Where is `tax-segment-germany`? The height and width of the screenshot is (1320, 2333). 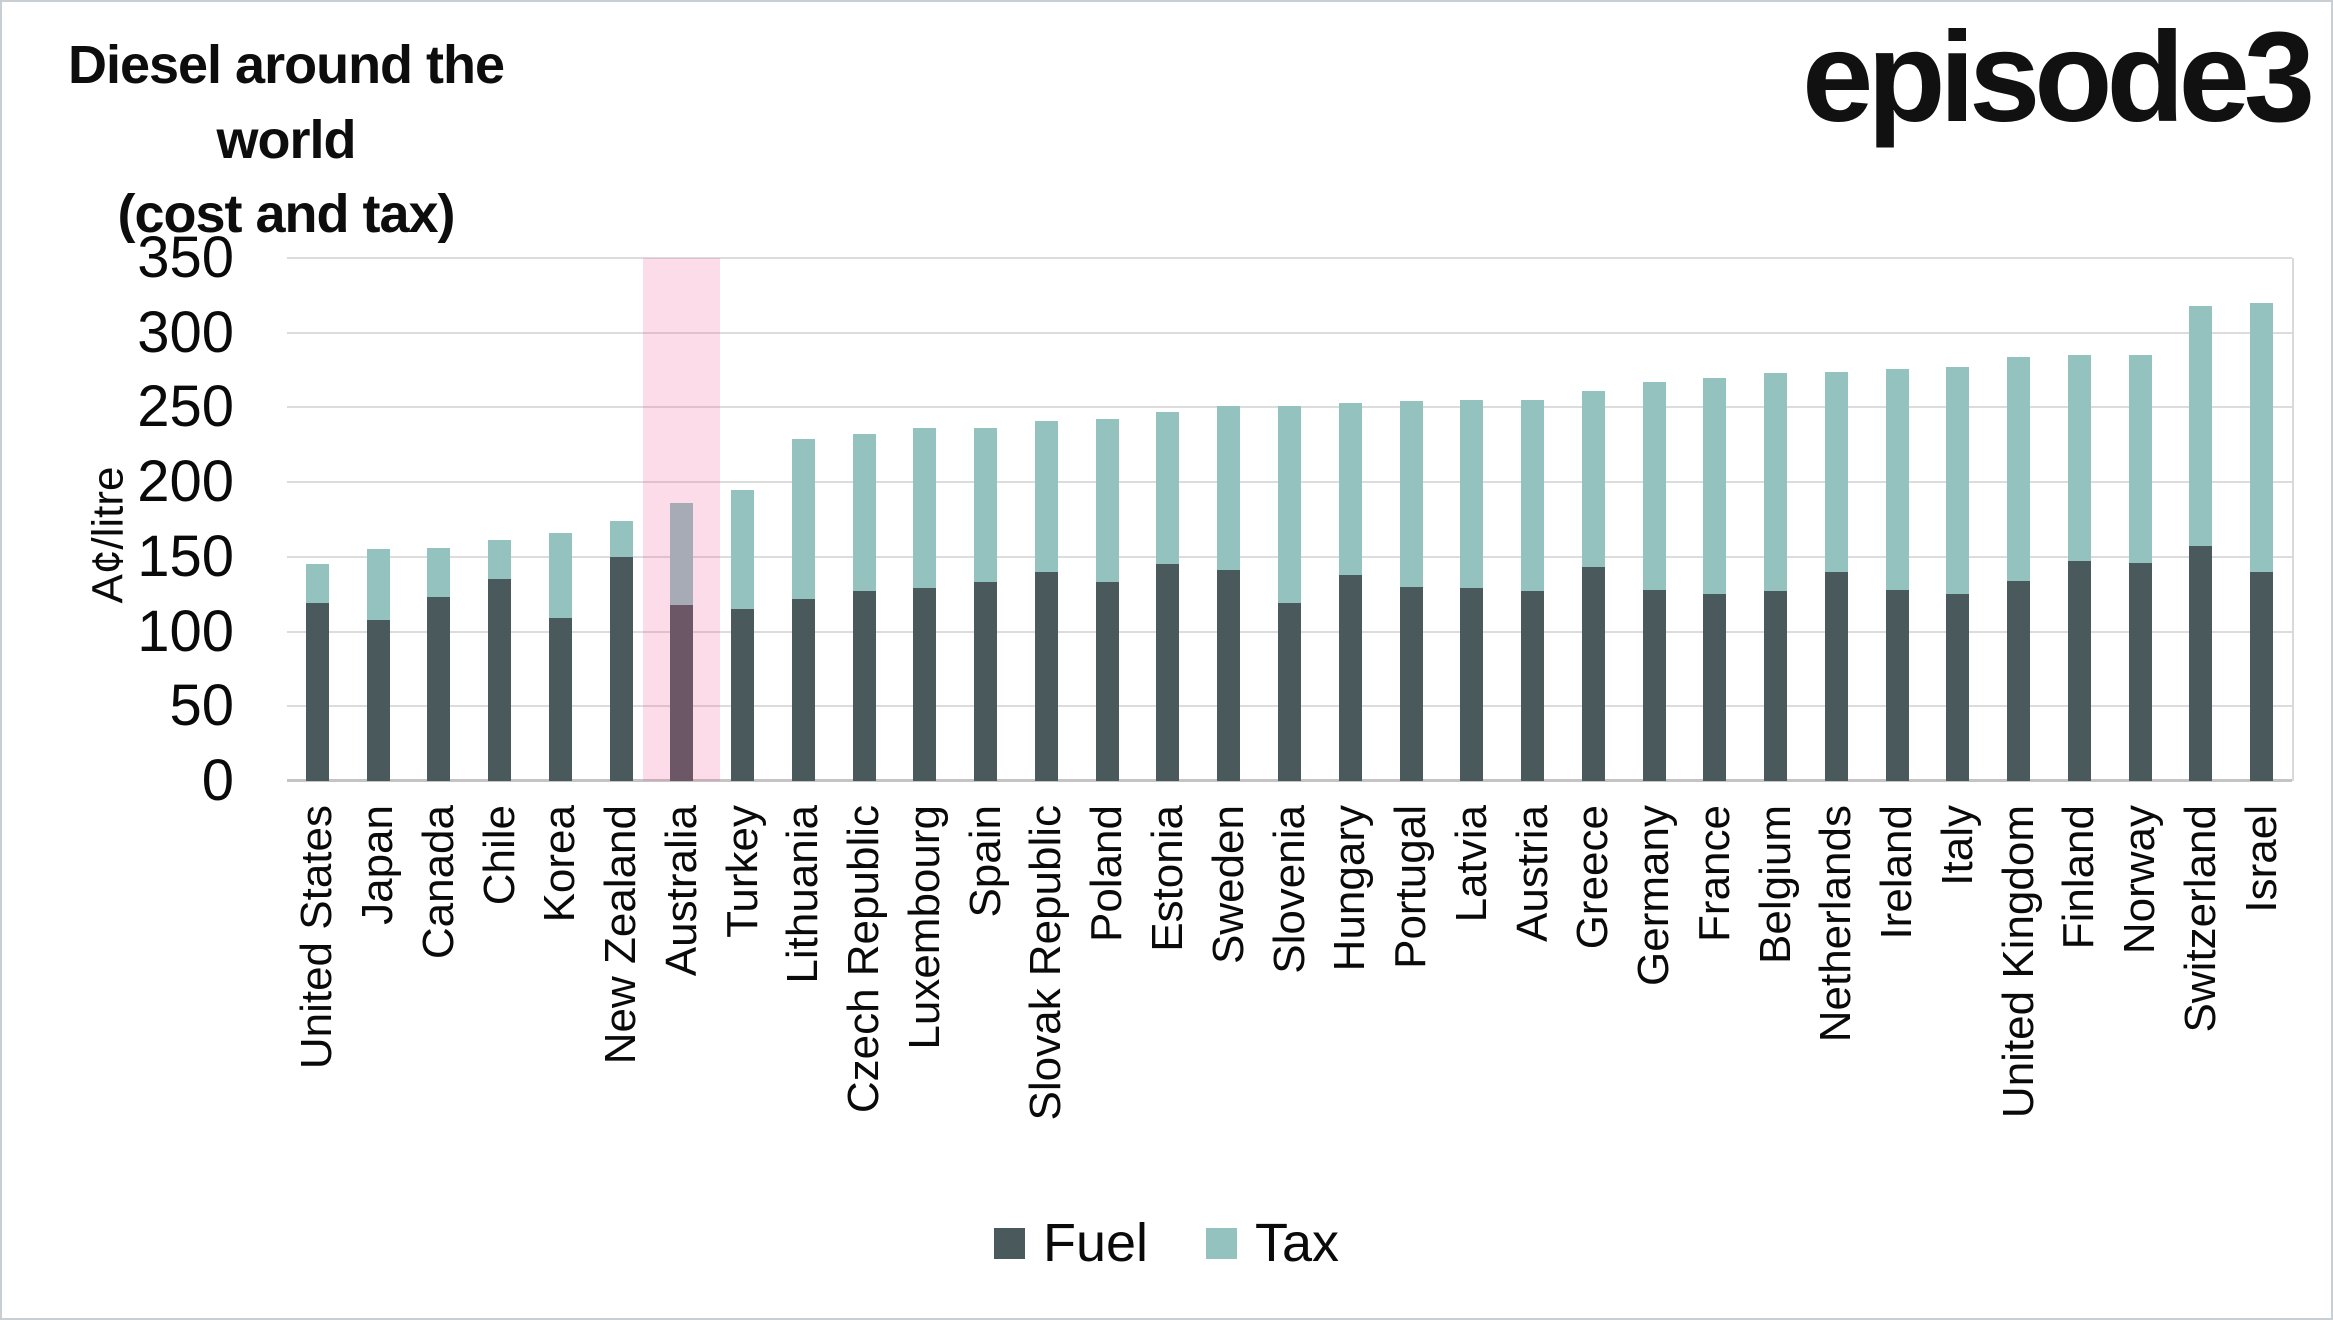
tax-segment-germany is located at coordinates (1654, 486).